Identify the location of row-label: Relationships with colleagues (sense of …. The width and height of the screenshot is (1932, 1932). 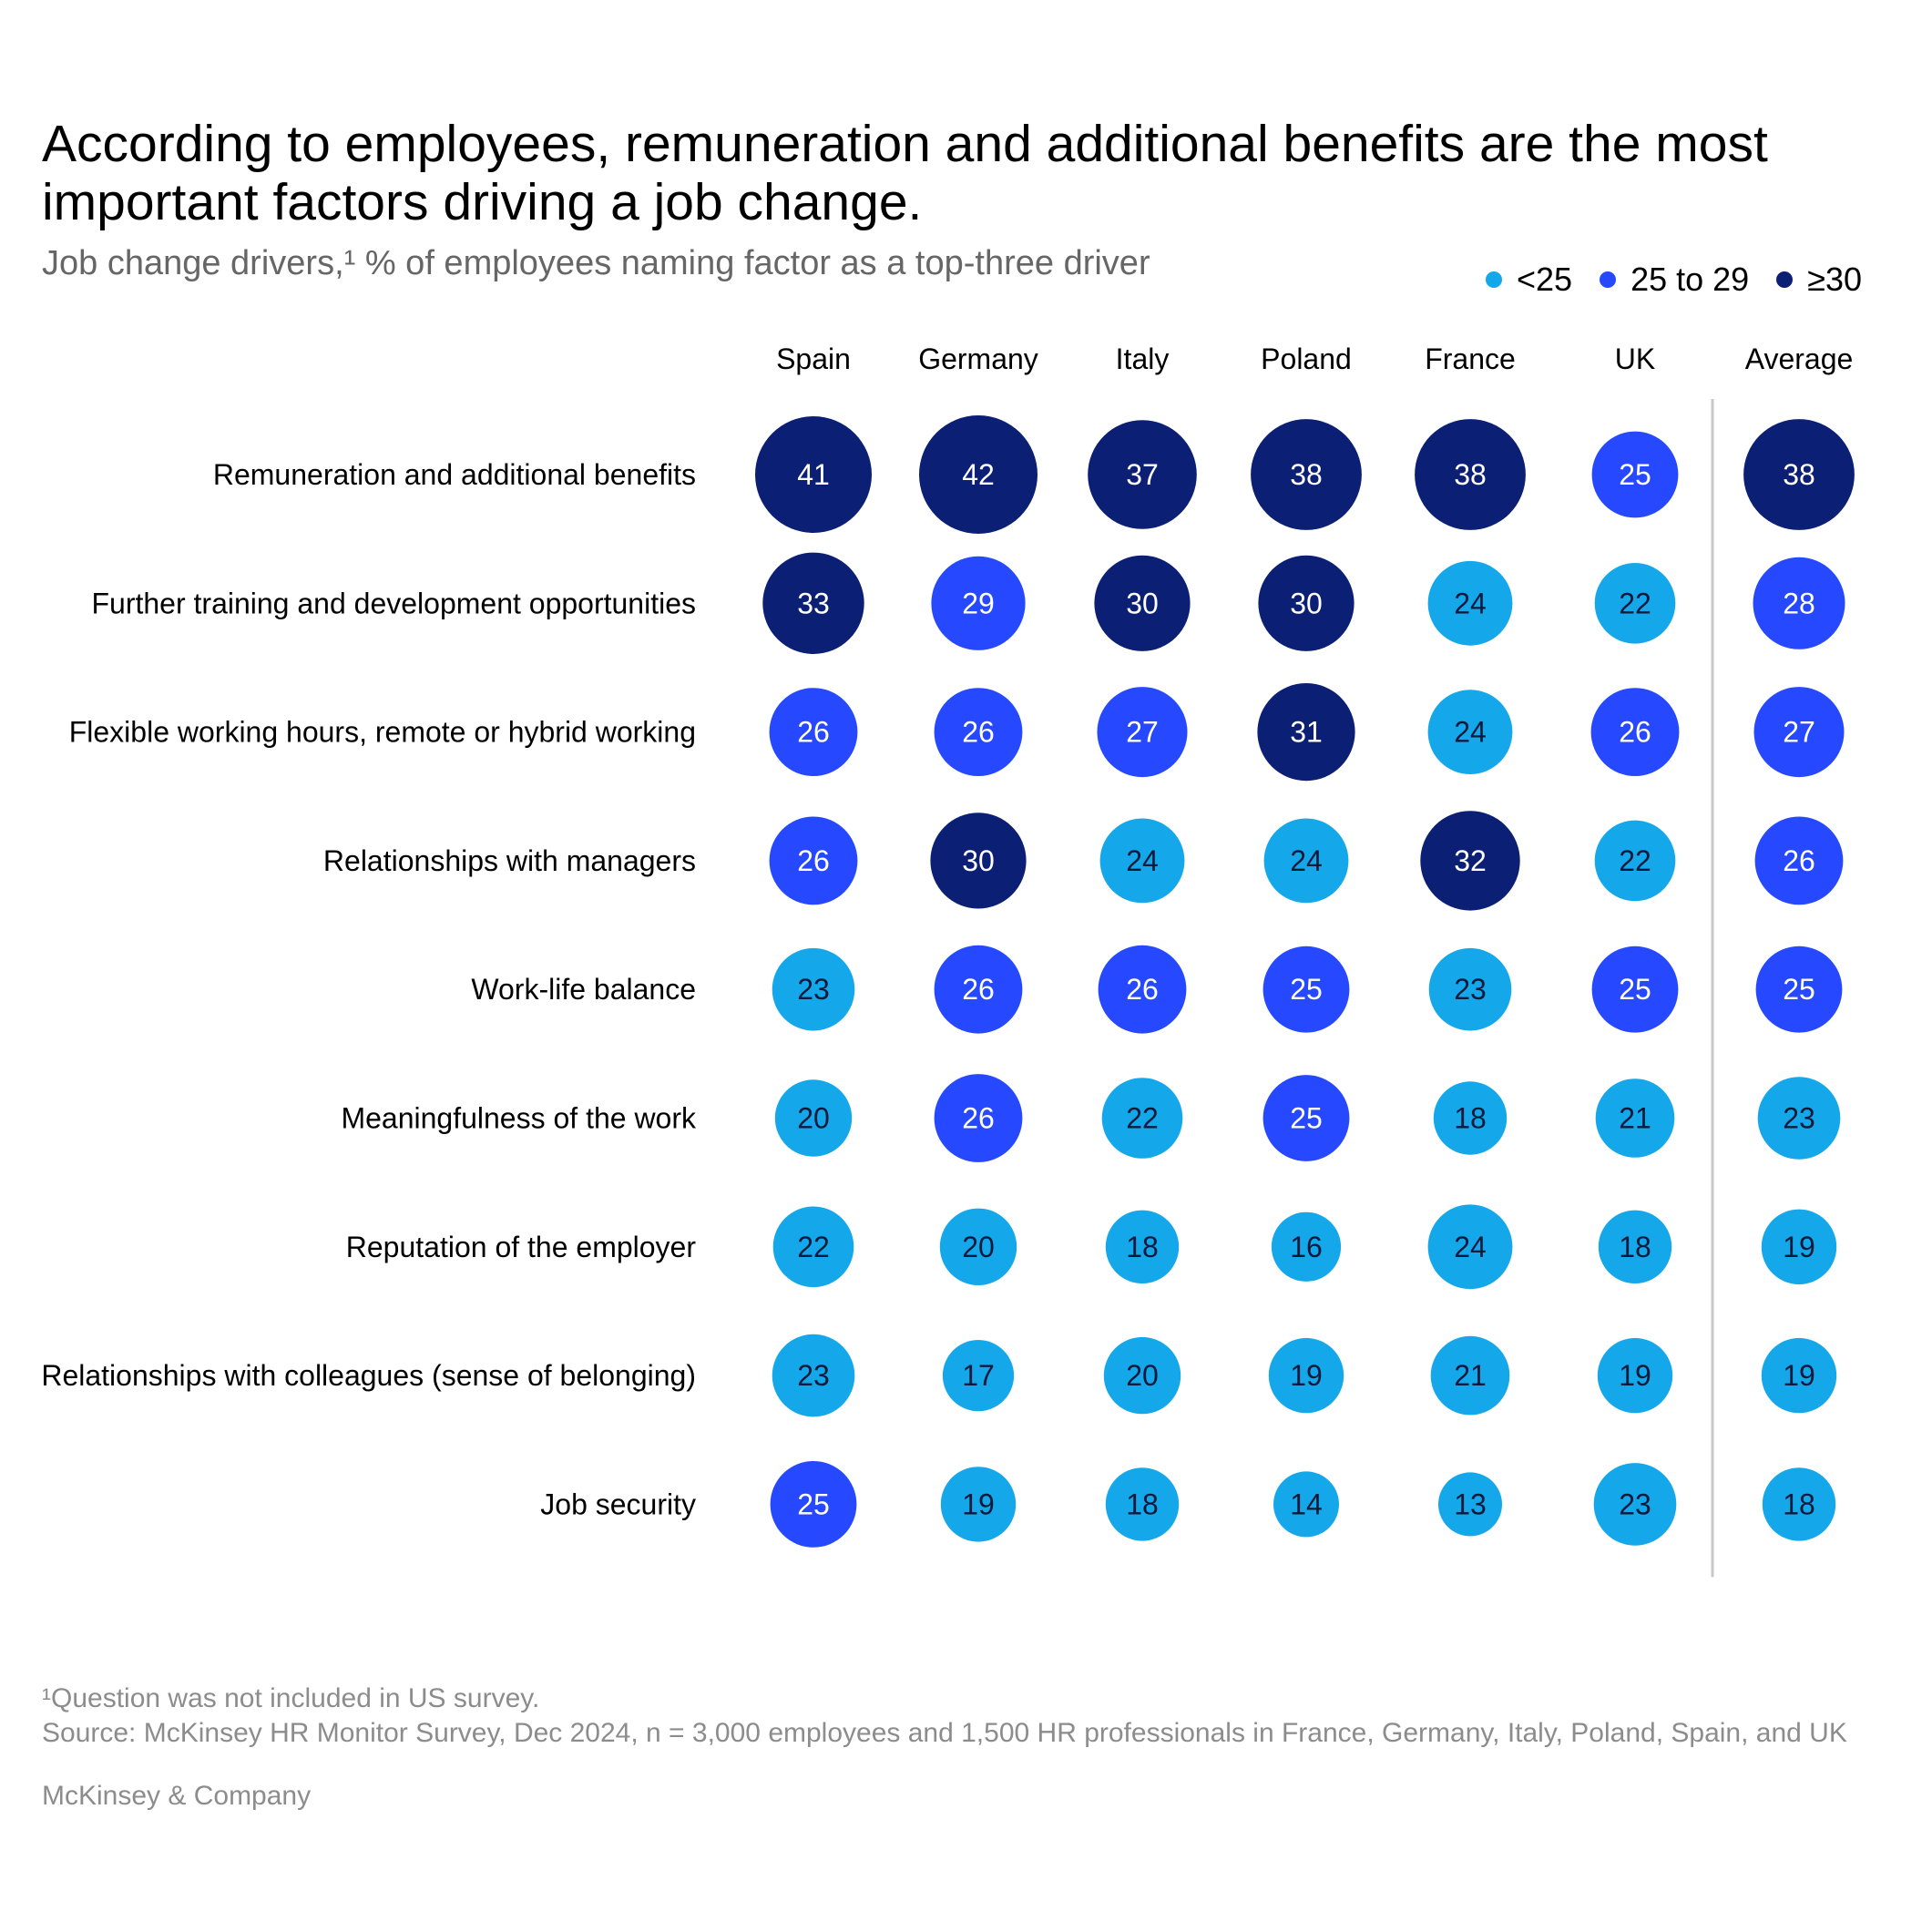
(368, 1376).